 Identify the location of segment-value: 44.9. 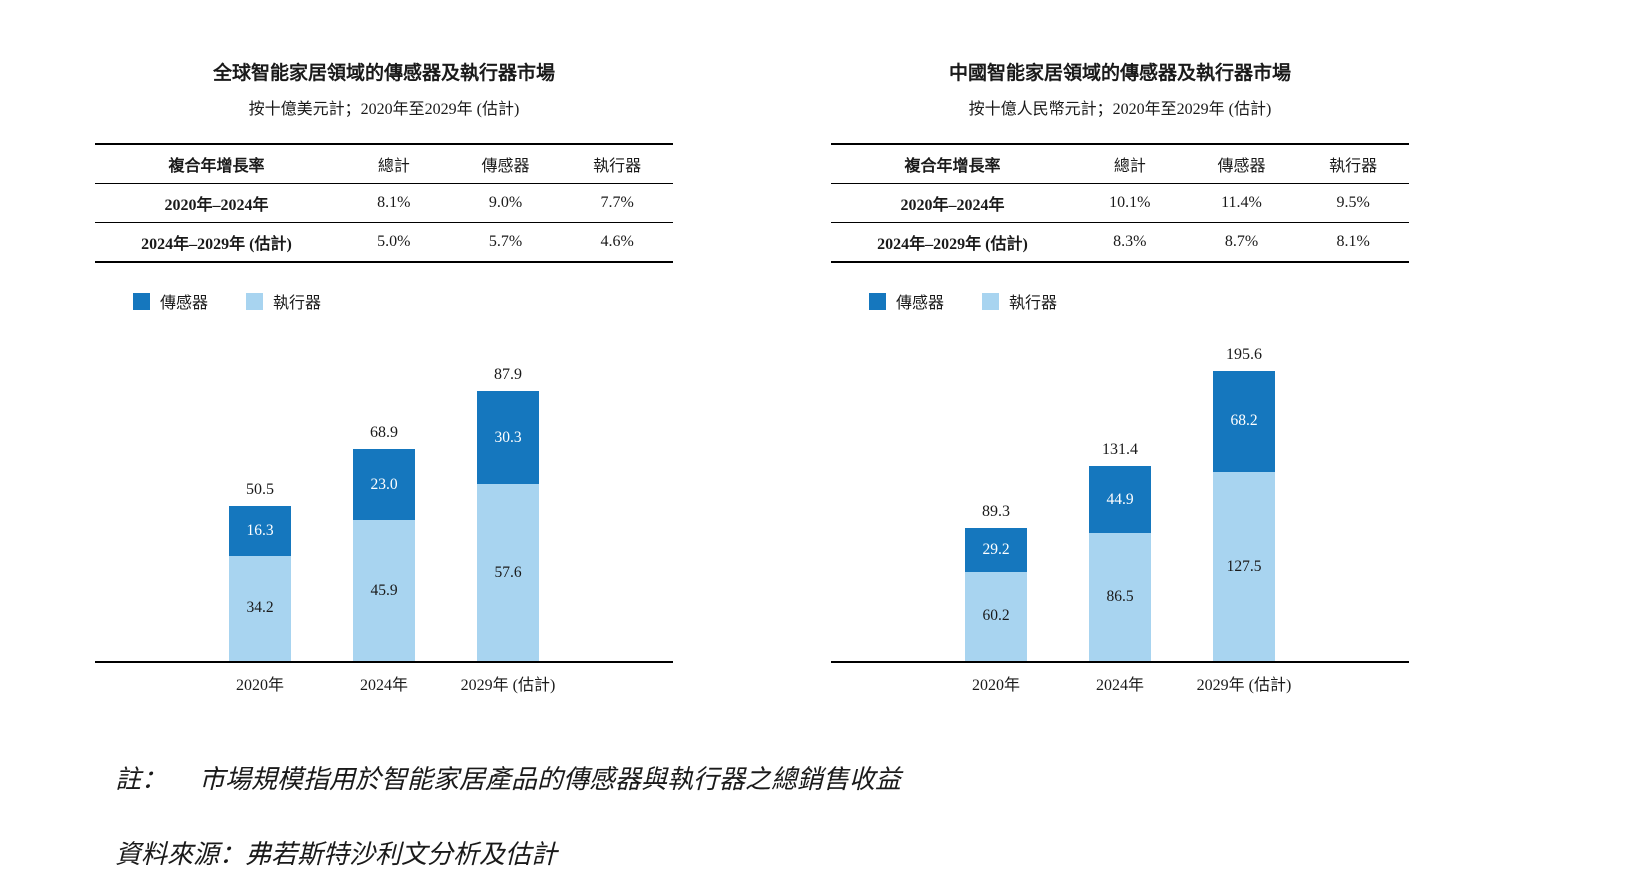
(1120, 499).